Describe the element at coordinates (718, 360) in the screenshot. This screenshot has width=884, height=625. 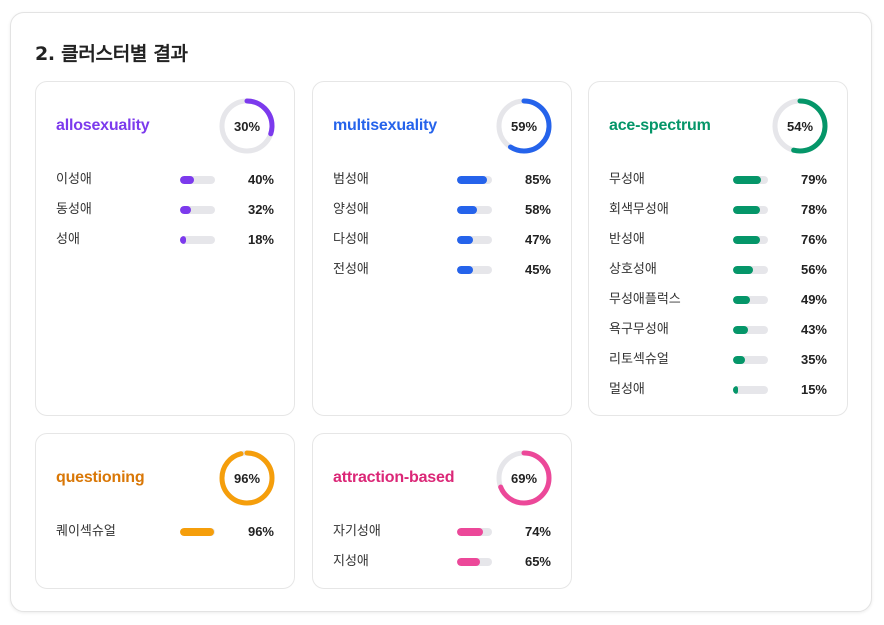
I see `list-item: 리토섹슈얼 35%` at that location.